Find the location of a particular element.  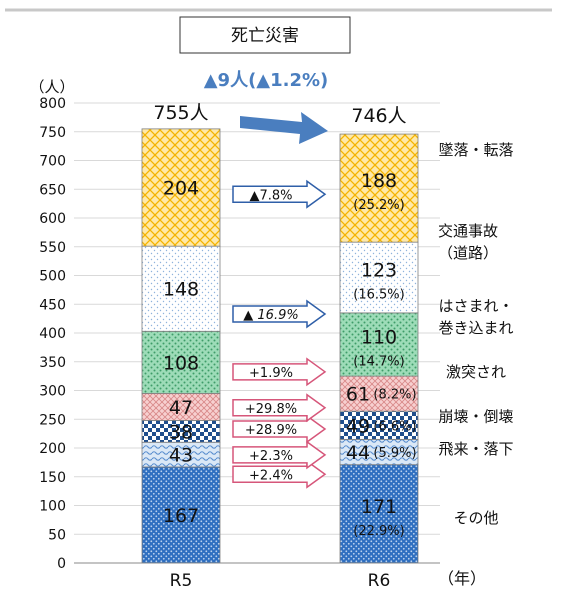

y-tick-label: 650 is located at coordinates (52, 190).